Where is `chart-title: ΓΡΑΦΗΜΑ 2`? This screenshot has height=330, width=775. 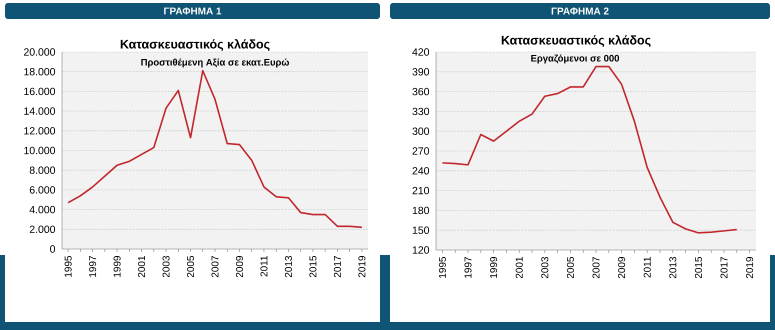
chart-title: ΓΡΑΦΗΜΑ 2 is located at coordinates (580, 11).